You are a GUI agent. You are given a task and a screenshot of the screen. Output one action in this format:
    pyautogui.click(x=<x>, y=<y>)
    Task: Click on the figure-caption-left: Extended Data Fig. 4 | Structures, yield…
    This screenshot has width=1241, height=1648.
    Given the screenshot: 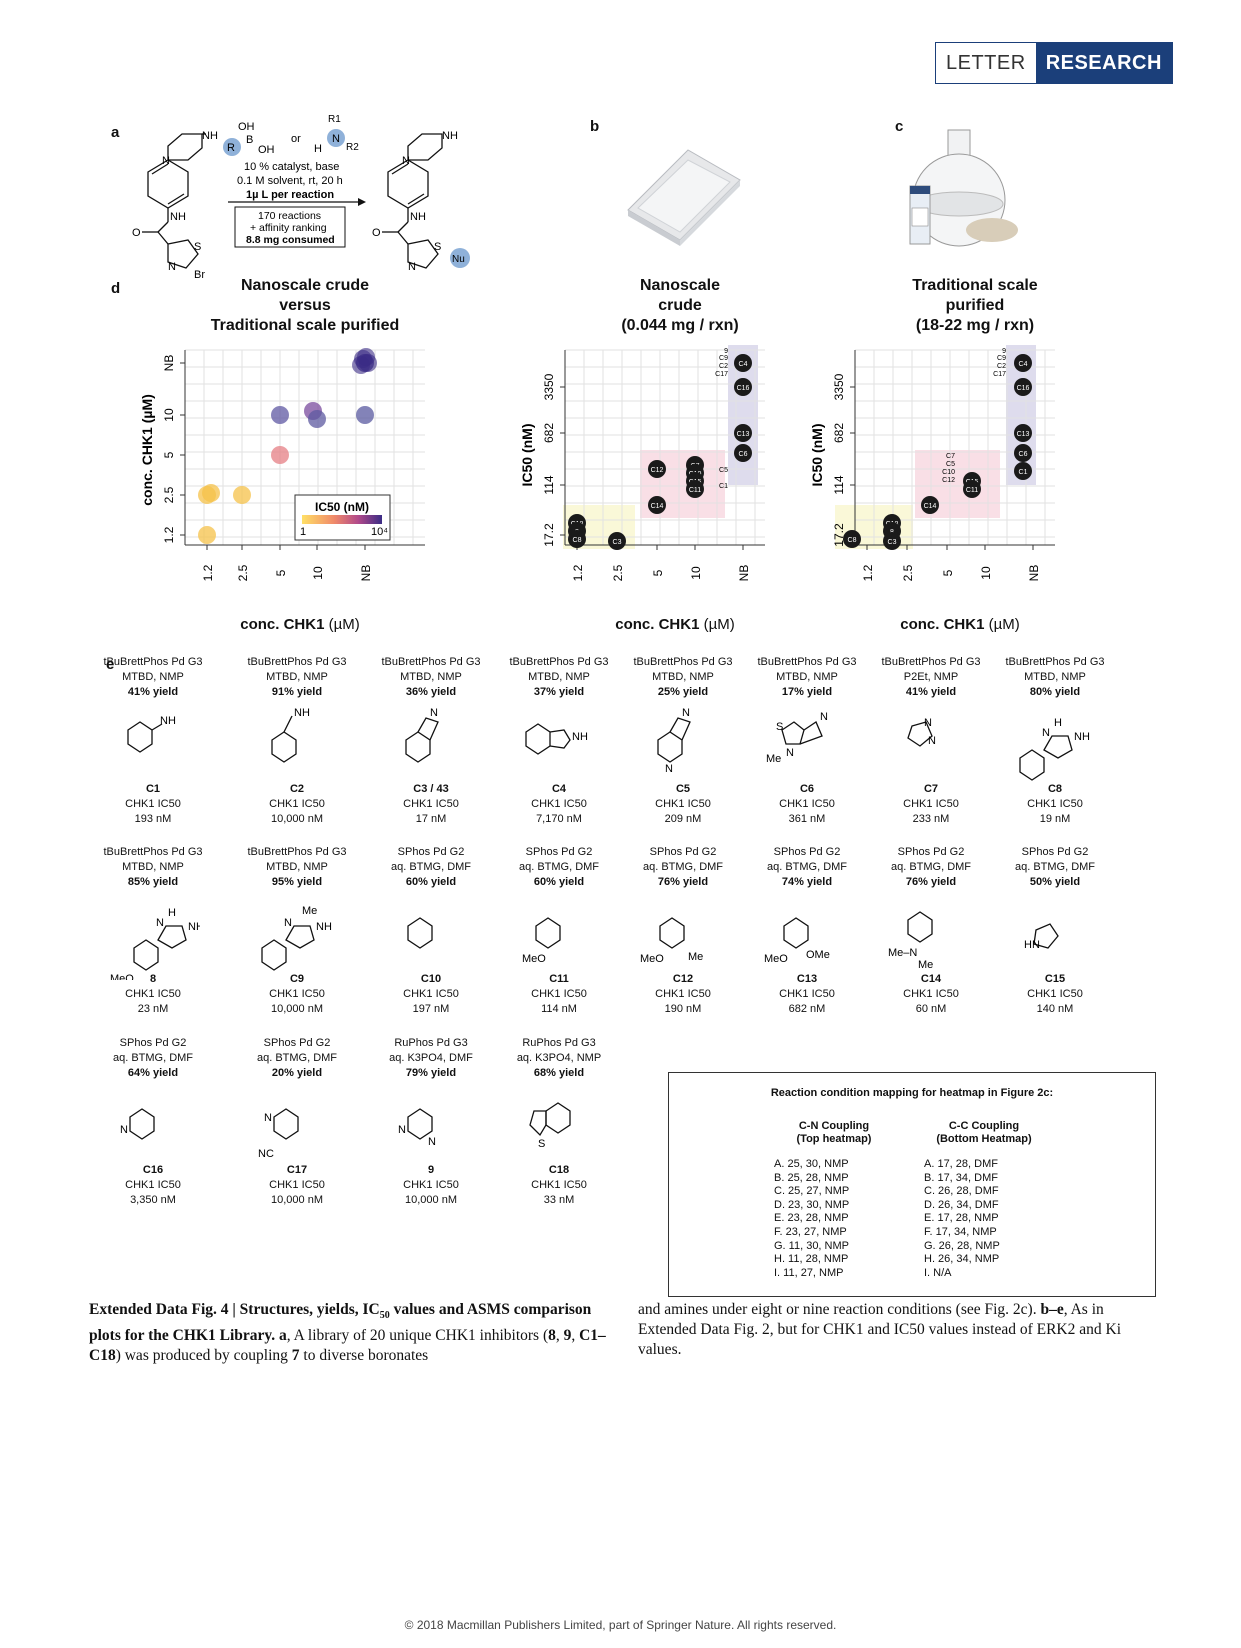 What is the action you would take?
    pyautogui.click(x=347, y=1333)
    